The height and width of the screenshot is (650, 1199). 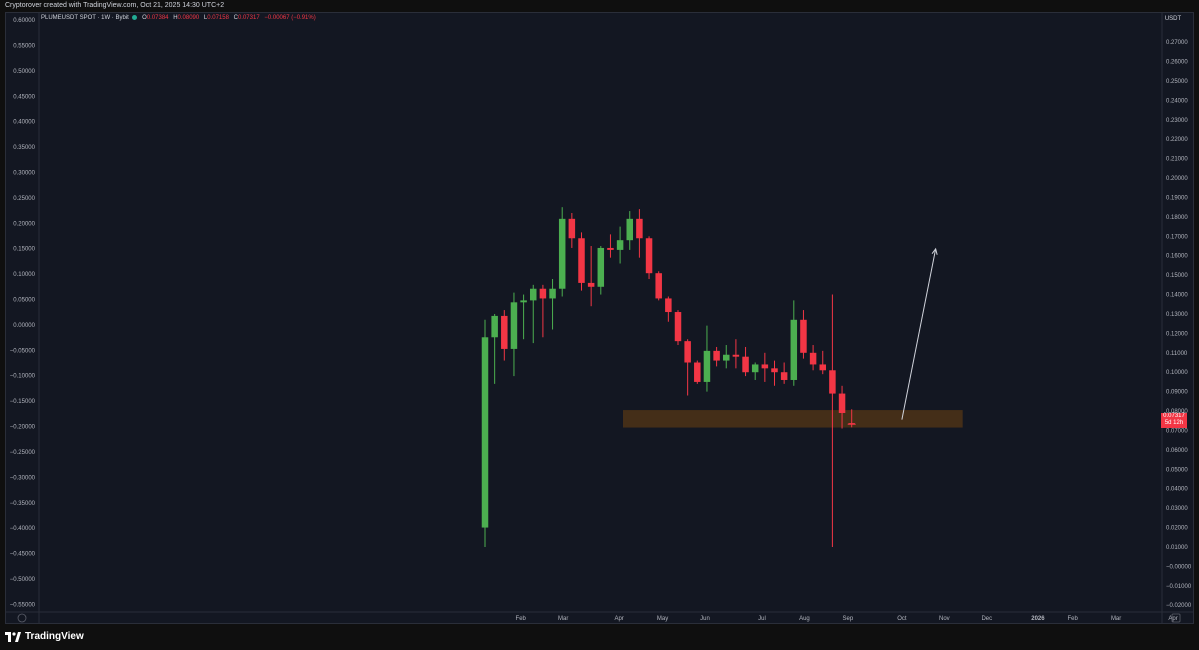 What do you see at coordinates (23, 504) in the screenshot?
I see `left-axis-tick-label: −0.35000` at bounding box center [23, 504].